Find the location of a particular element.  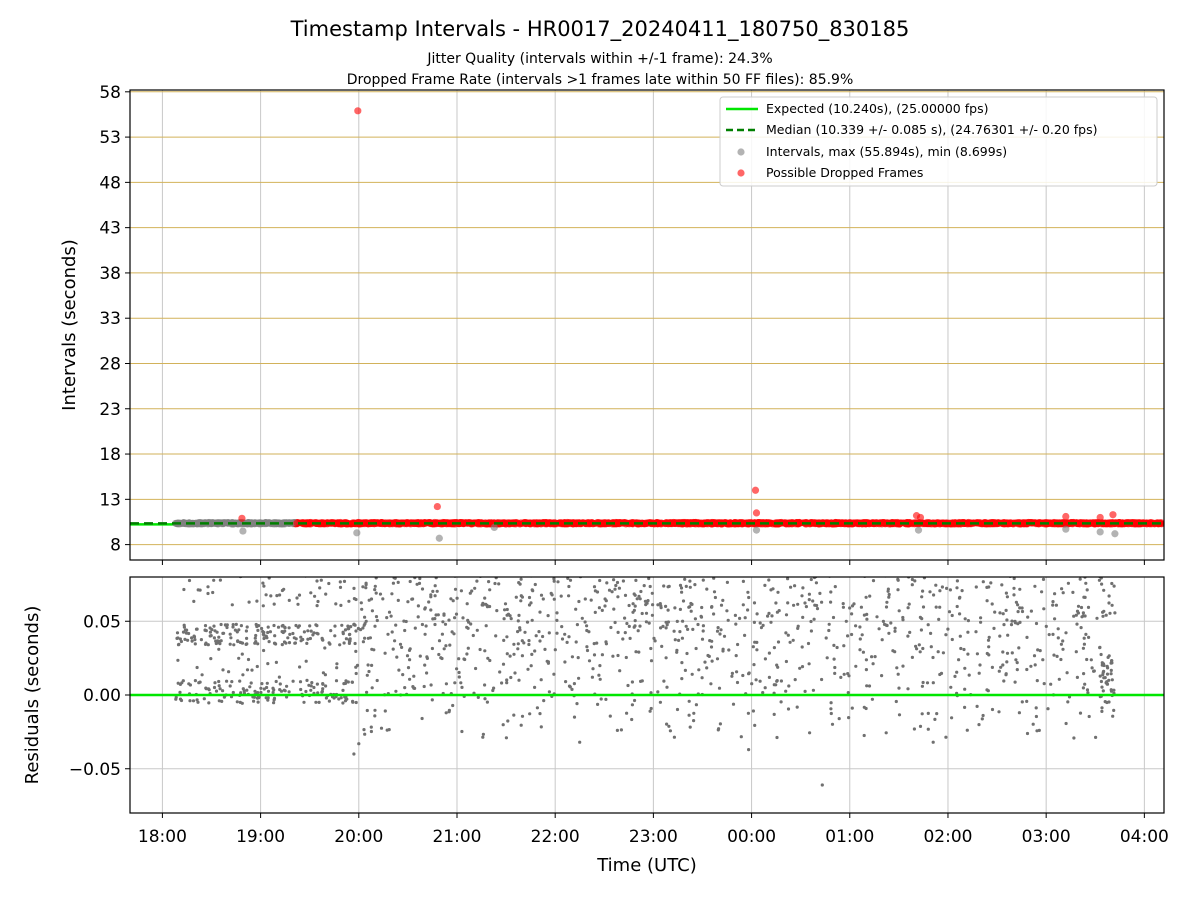

dropped-frame-outlier-point is located at coordinates (242, 518).